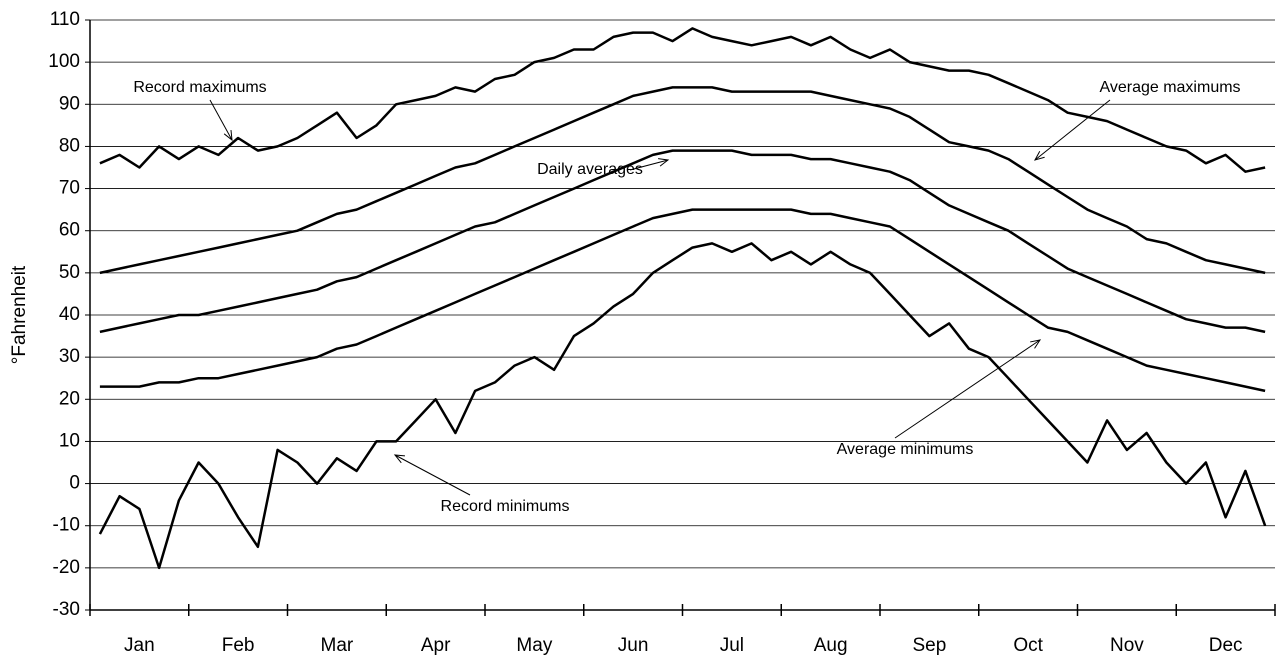  What do you see at coordinates (238, 645) in the screenshot?
I see `x-tick-label: Feb` at bounding box center [238, 645].